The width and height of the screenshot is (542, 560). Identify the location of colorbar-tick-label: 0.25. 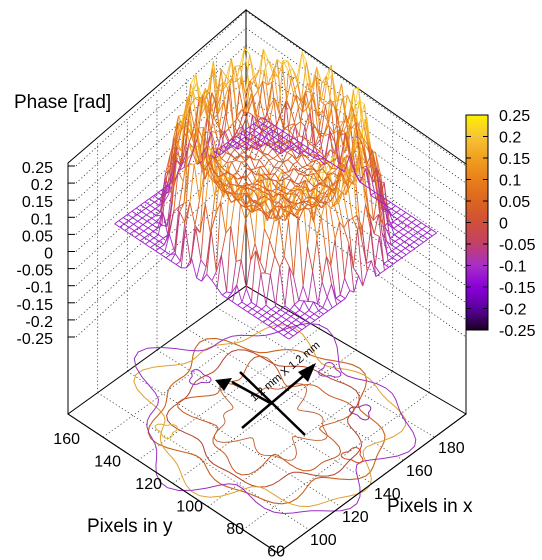
(514, 116).